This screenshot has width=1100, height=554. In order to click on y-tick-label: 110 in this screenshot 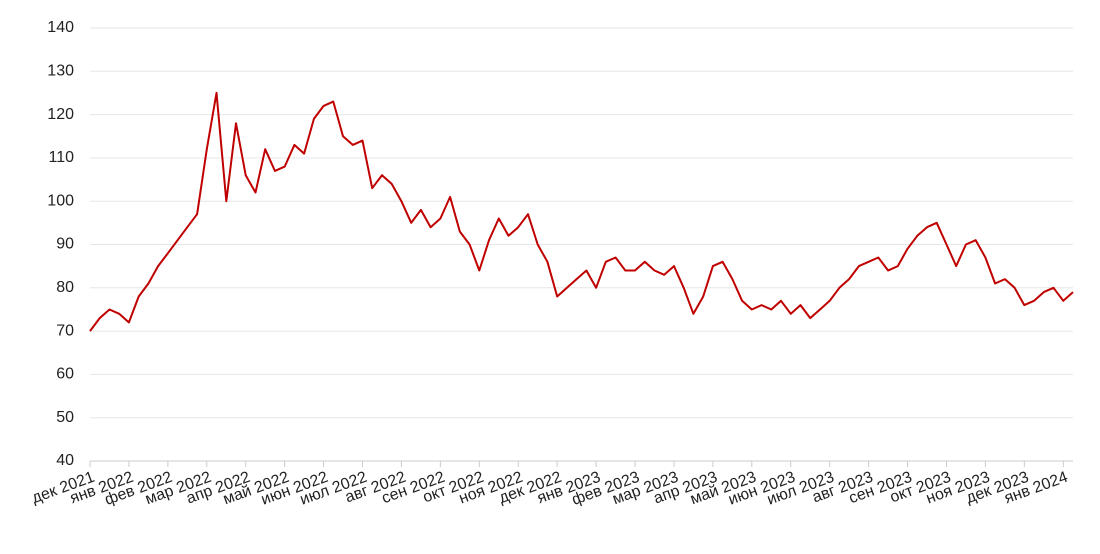, I will do `click(61, 157)`.